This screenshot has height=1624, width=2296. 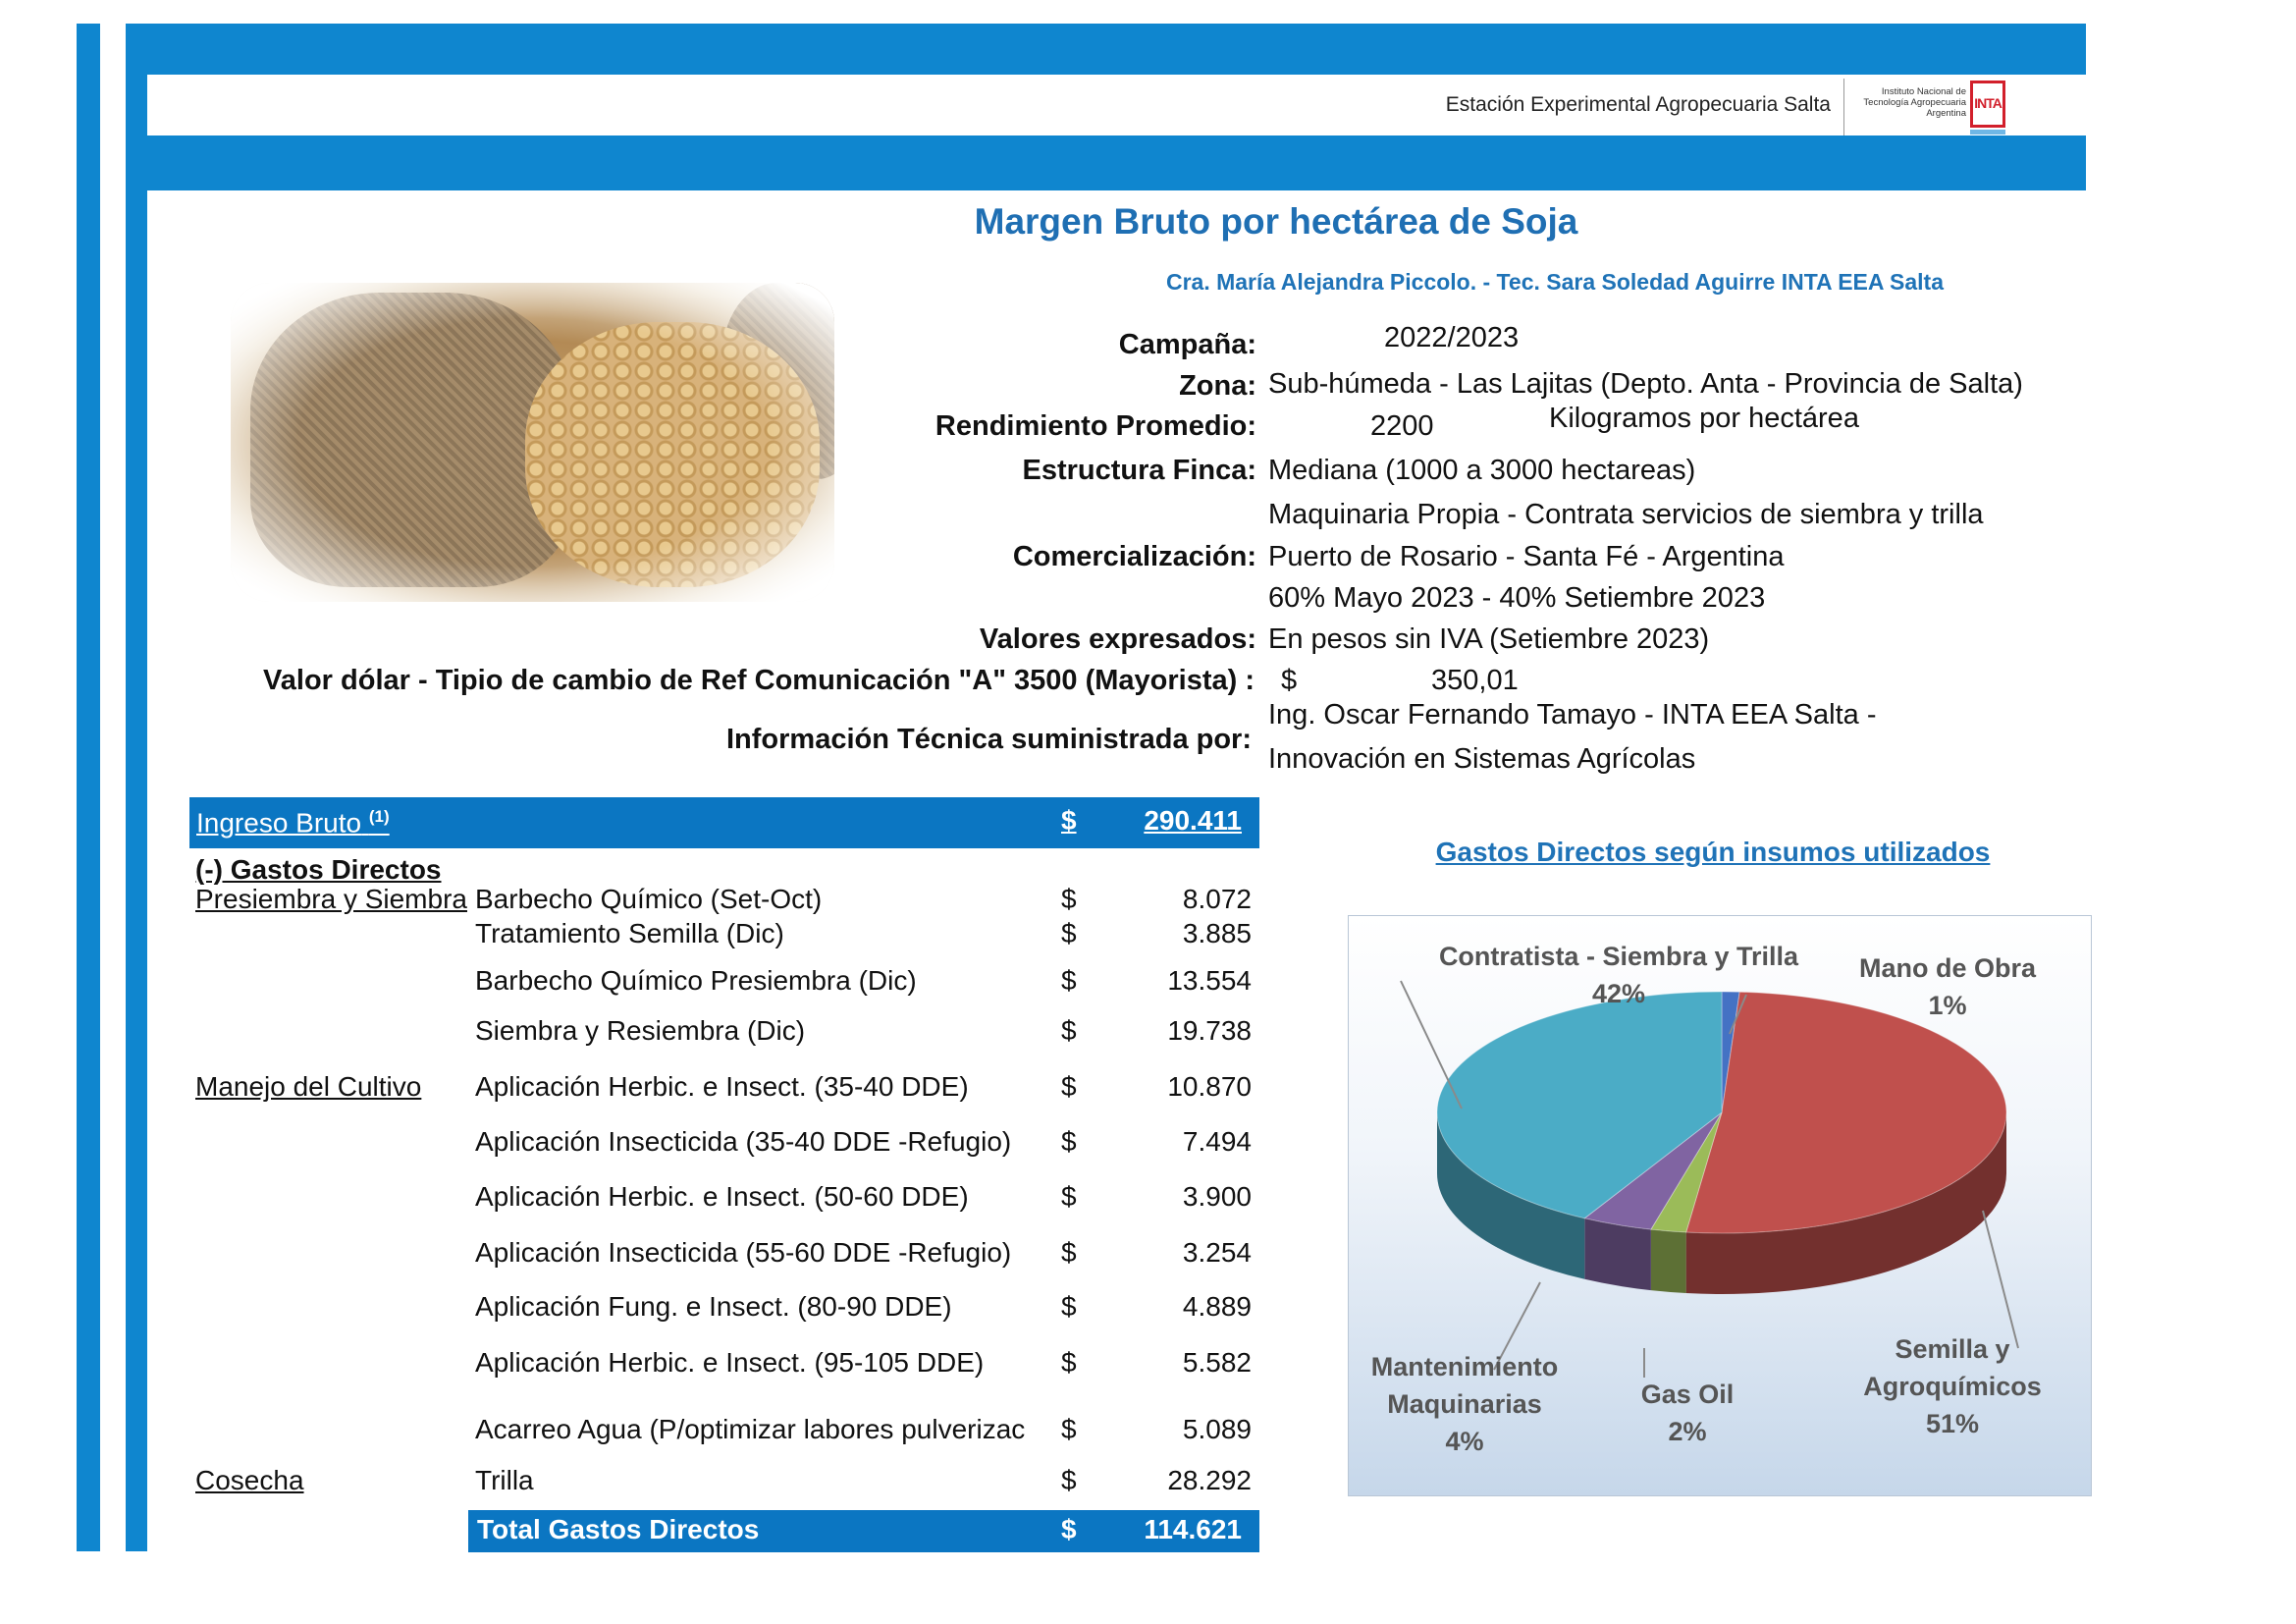 I want to click on row-value: 3.254, so click(x=1217, y=1252).